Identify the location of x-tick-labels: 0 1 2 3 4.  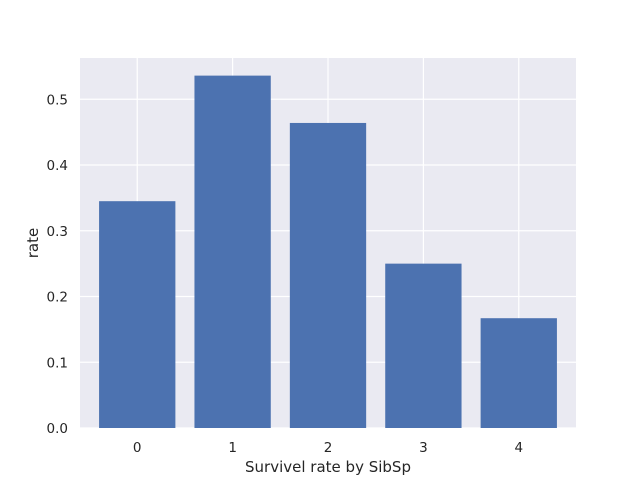
(328, 448).